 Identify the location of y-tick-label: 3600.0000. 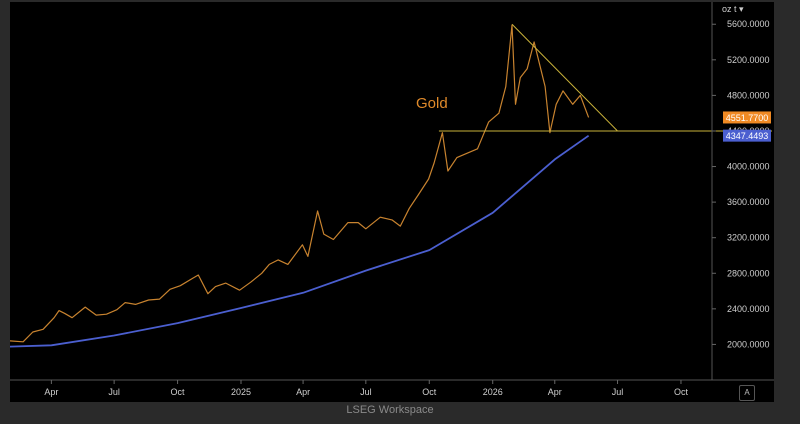
(748, 202).